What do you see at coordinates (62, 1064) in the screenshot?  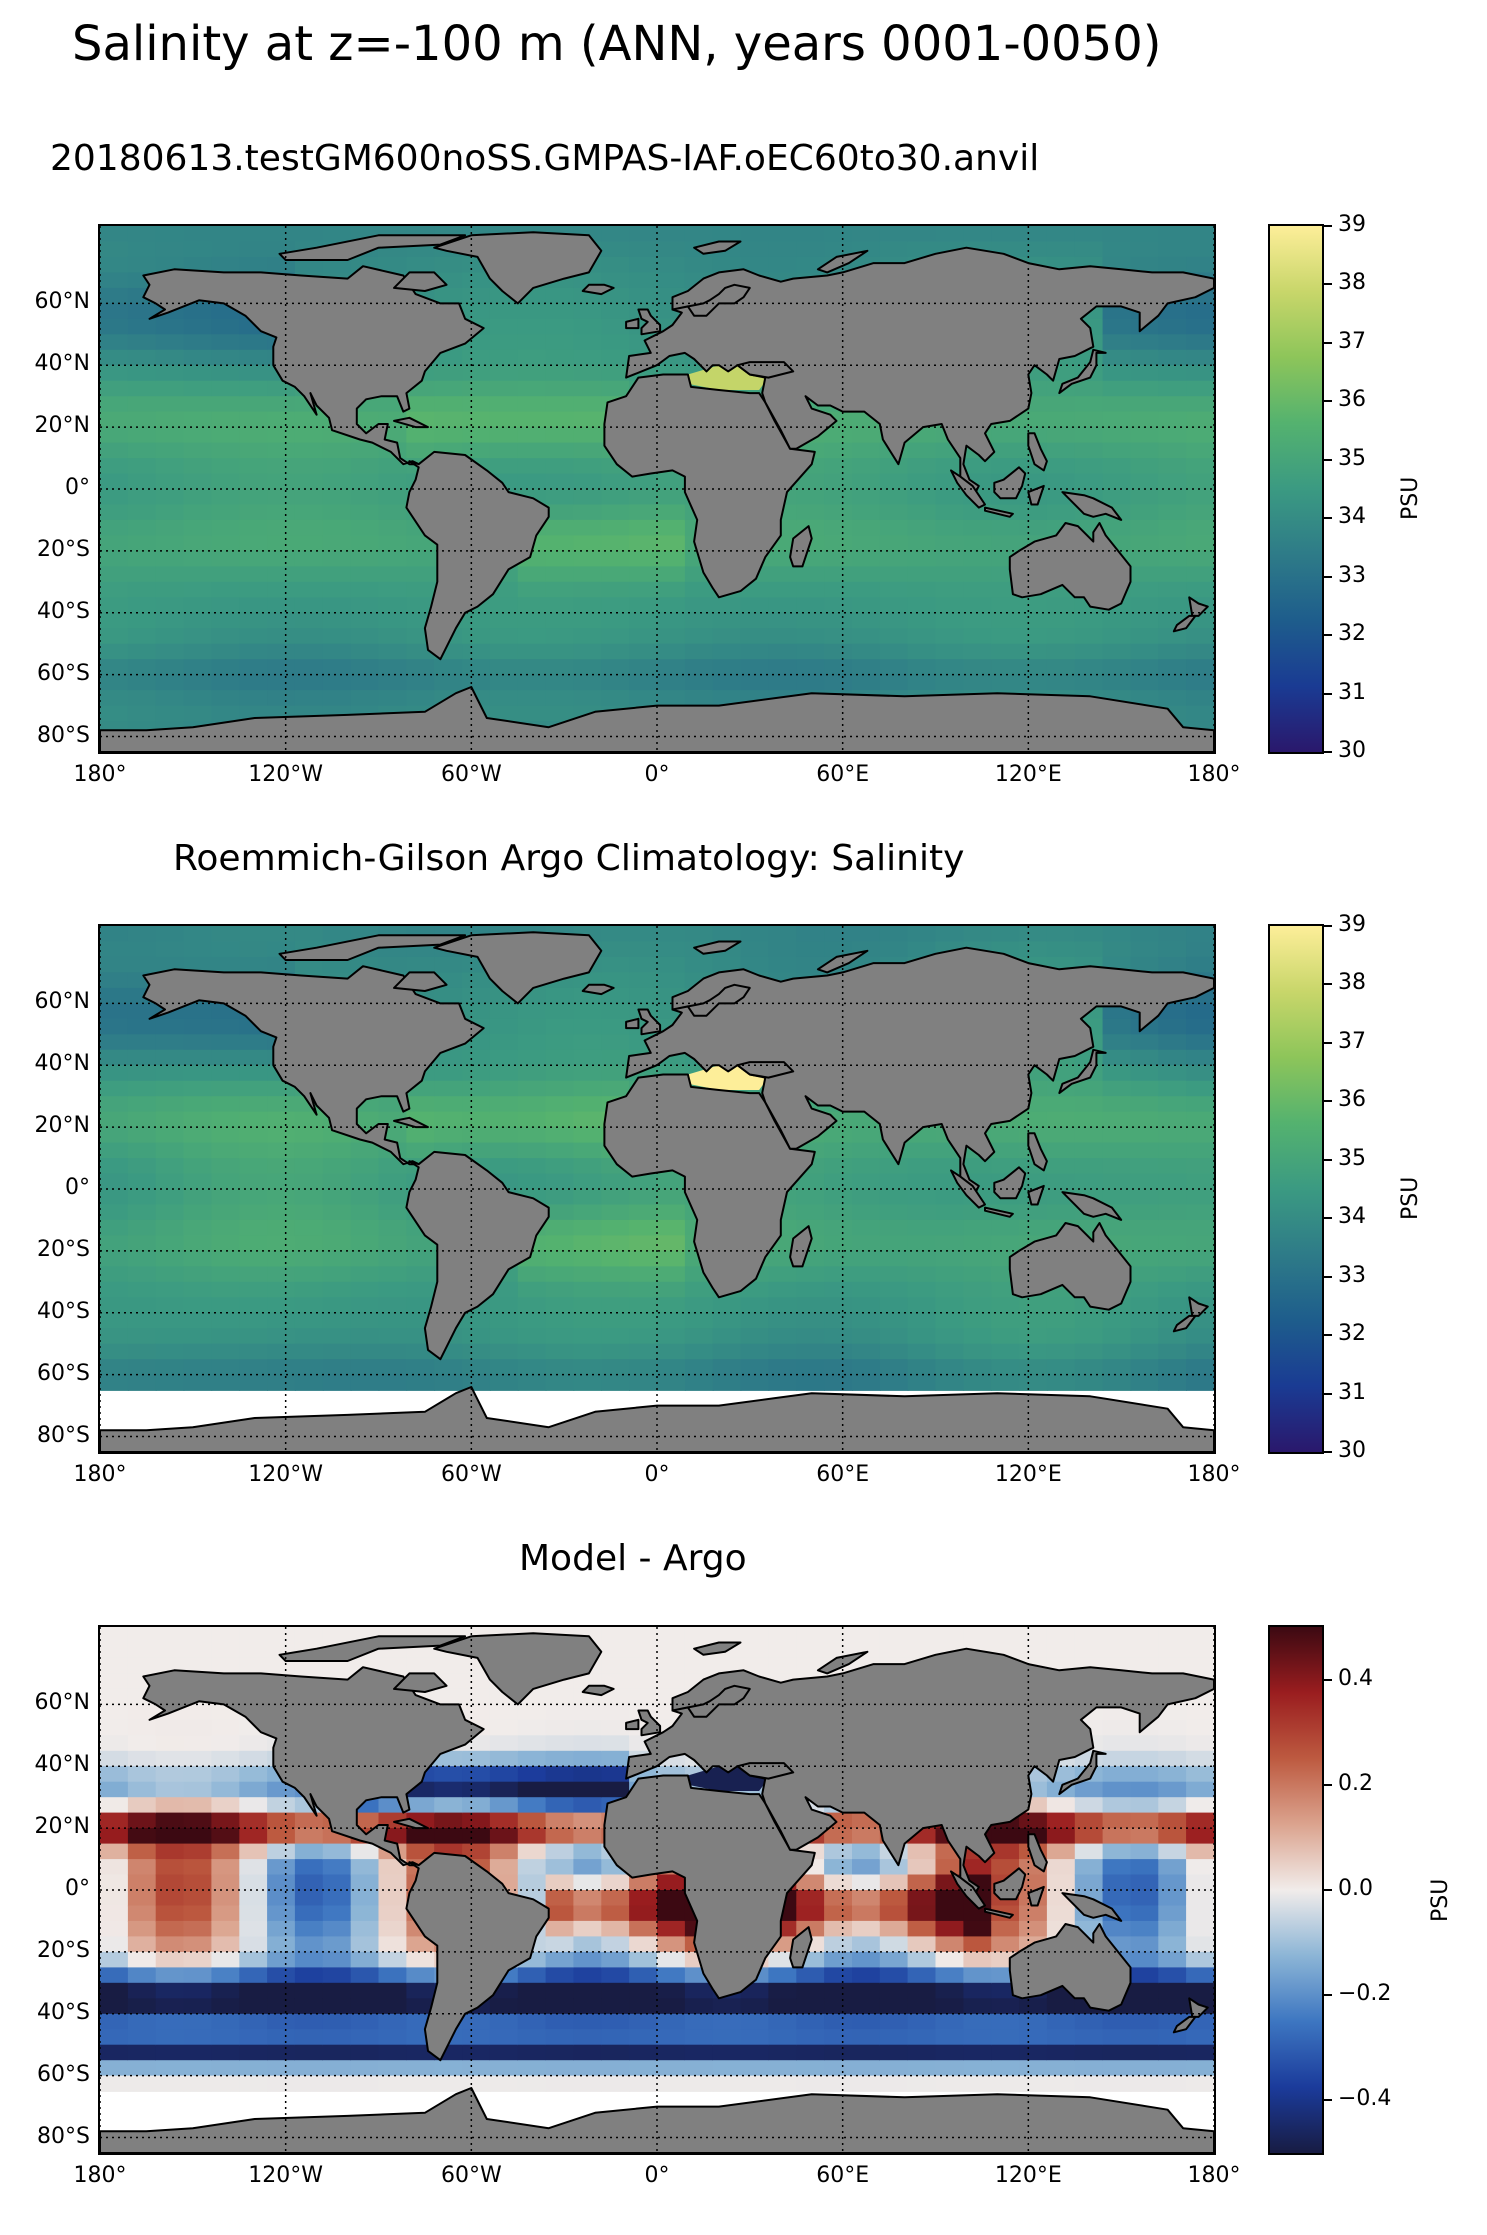 I see `lat-tick-label: 40°N` at bounding box center [62, 1064].